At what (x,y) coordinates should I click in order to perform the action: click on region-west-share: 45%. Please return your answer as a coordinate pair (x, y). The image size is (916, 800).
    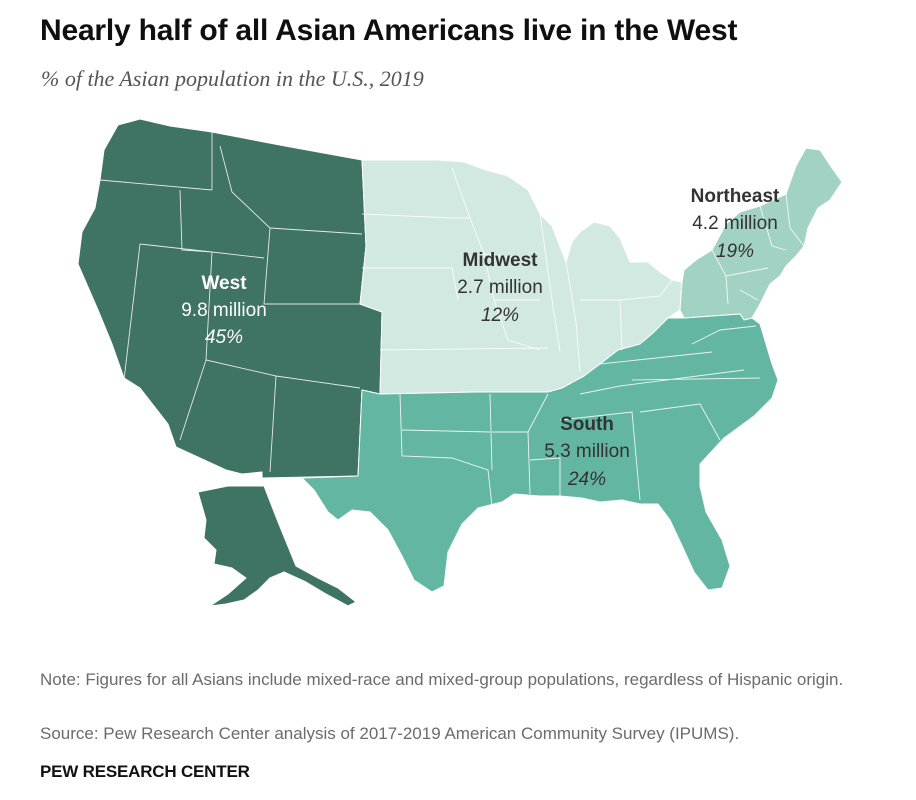
    Looking at the image, I should click on (224, 337).